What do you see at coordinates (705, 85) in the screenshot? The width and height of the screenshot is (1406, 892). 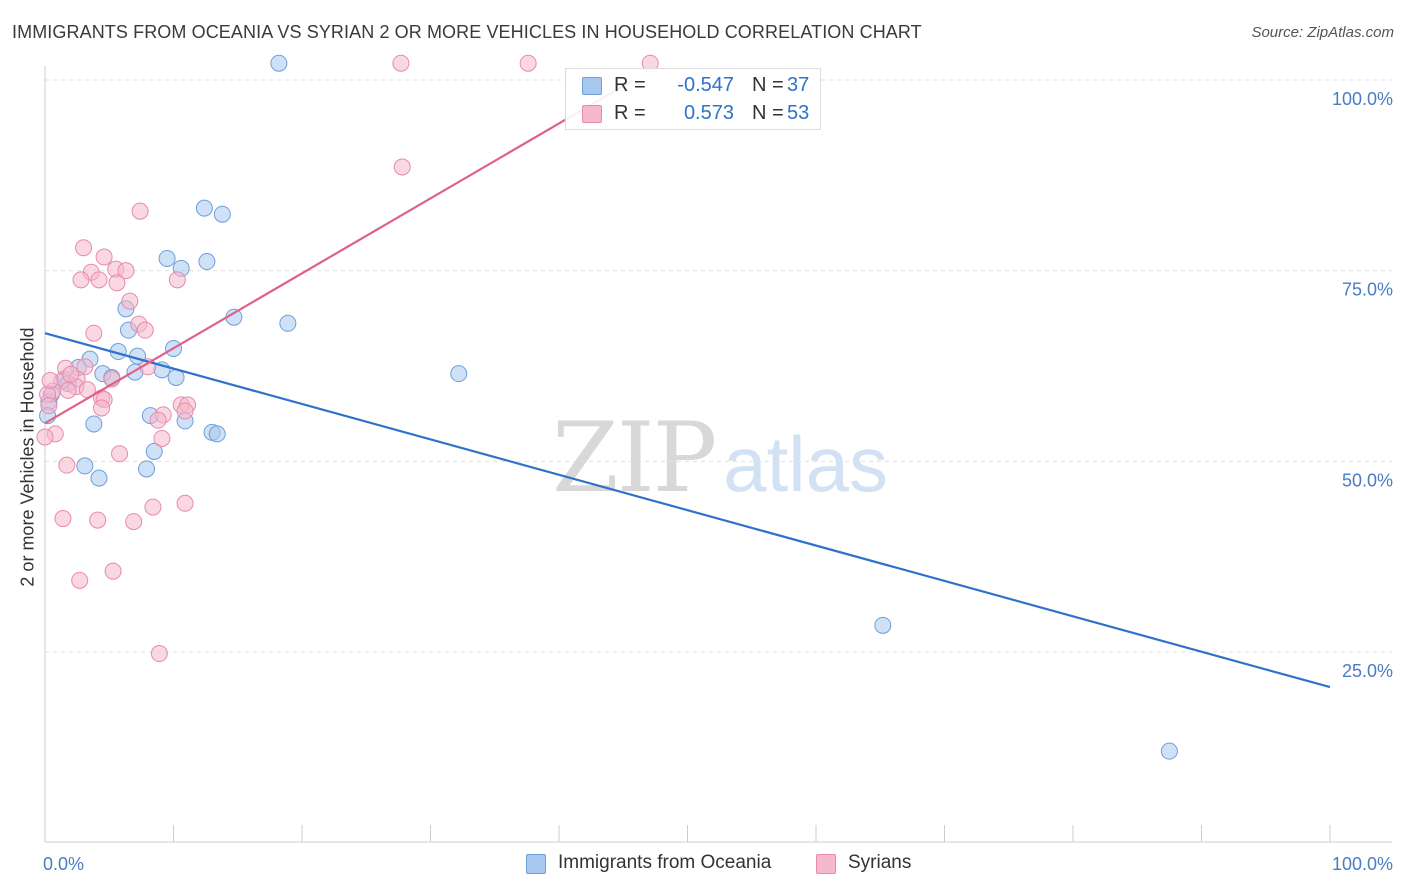 I see `legend-r-value: -0.547` at bounding box center [705, 85].